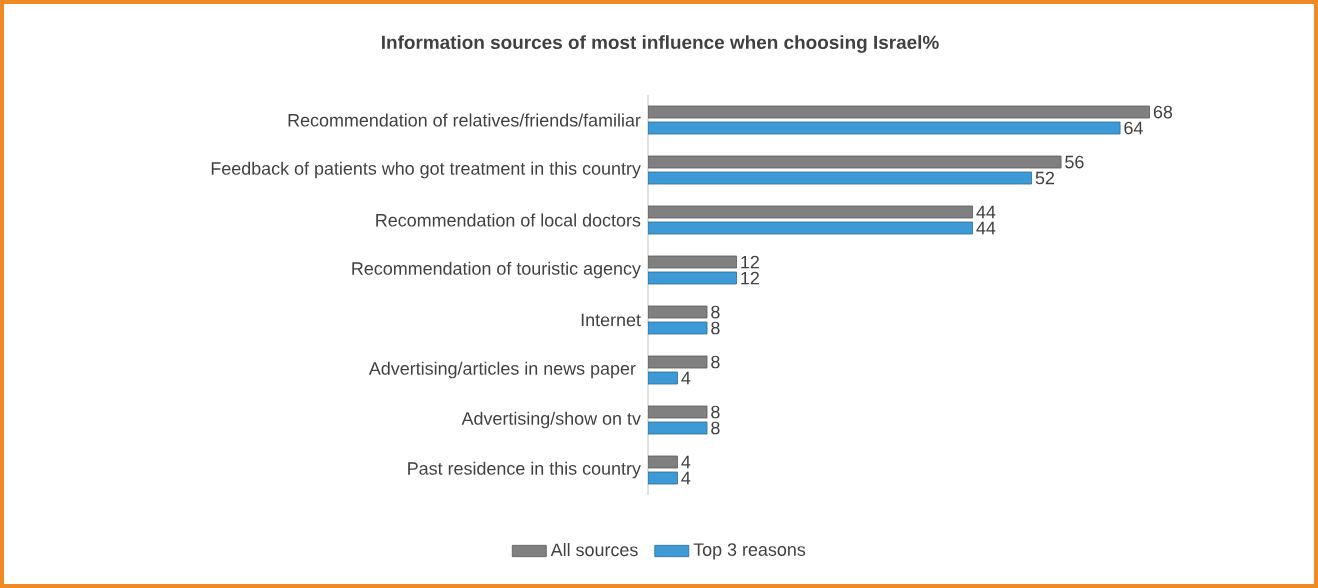 The width and height of the screenshot is (1318, 588). What do you see at coordinates (1074, 162) in the screenshot?
I see `data-label: 56` at bounding box center [1074, 162].